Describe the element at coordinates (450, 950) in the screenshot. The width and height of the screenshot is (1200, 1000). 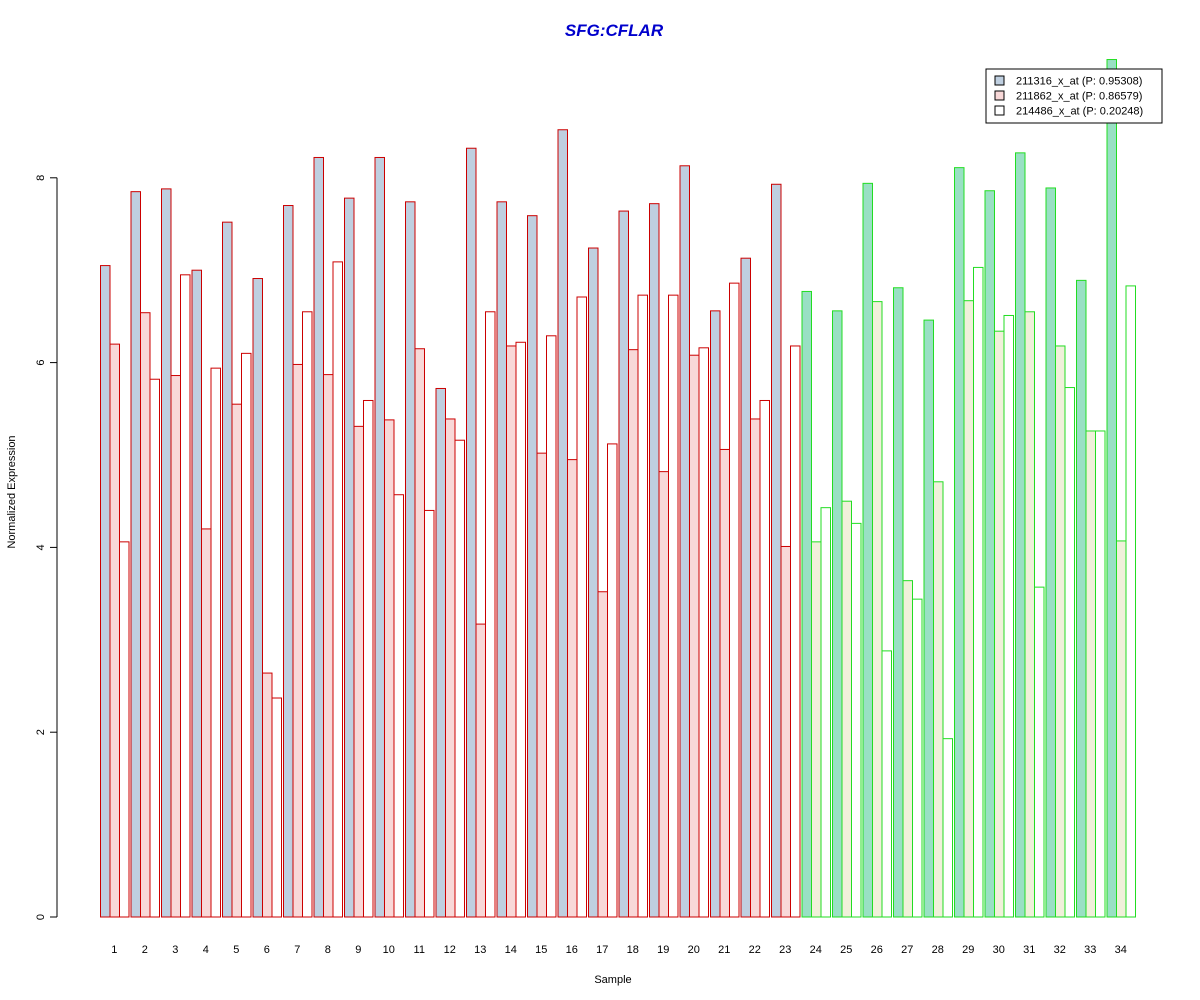
I see `x-tick-label: 12` at that location.